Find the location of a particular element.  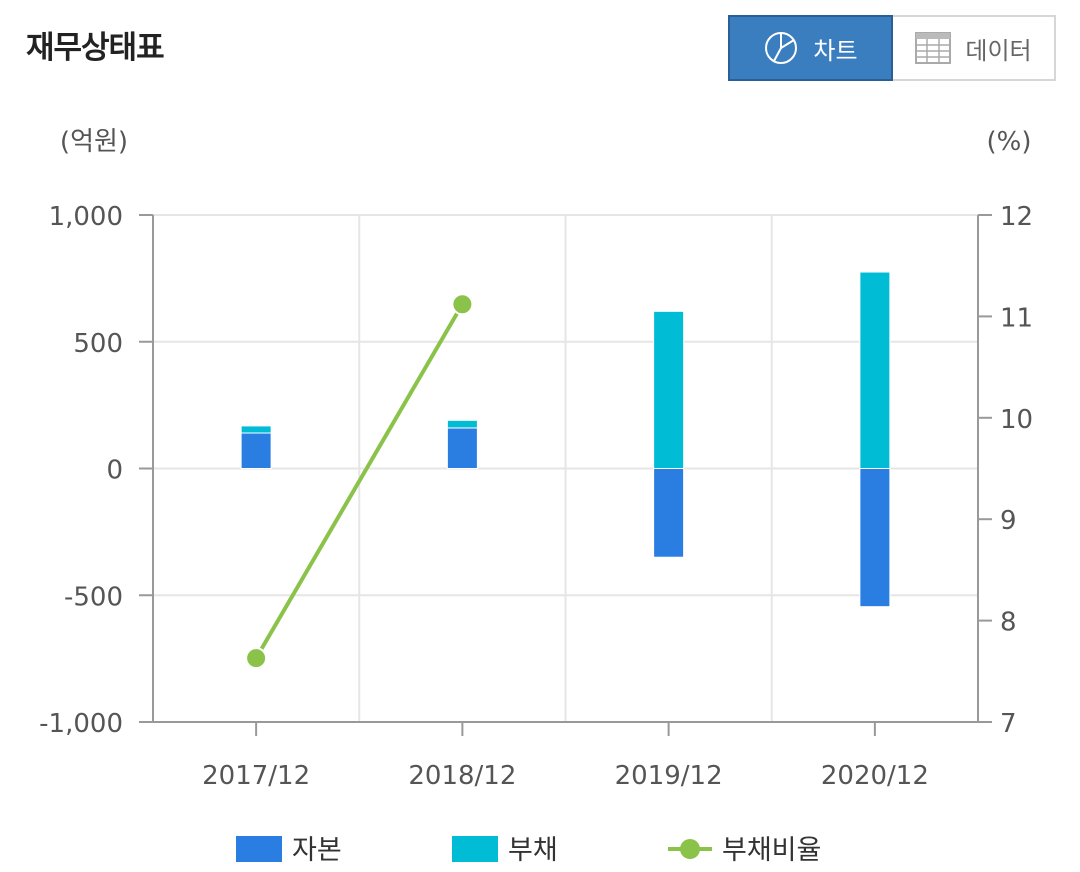

left-tick-label: 0 is located at coordinates (114, 471).